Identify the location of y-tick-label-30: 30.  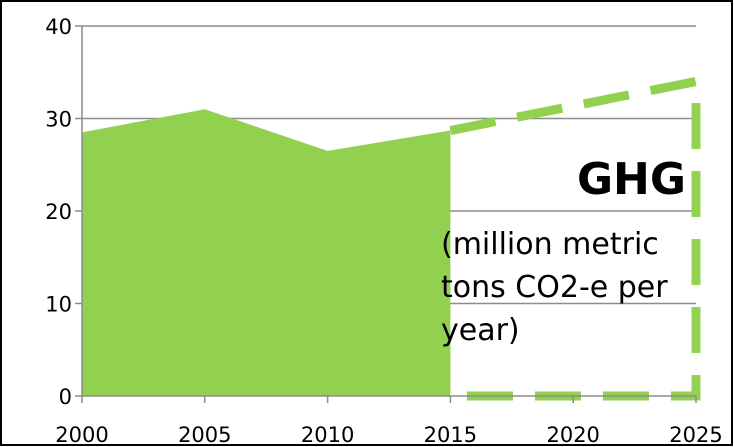
(58, 120).